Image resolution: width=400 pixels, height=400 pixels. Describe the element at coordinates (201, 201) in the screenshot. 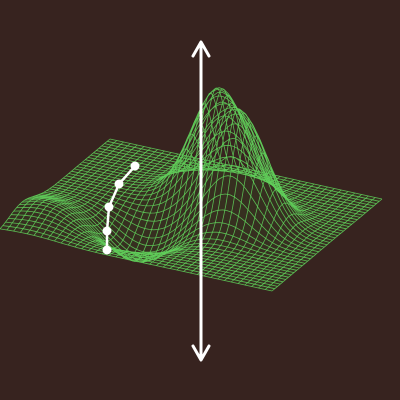

I see `vertical-axis` at that location.